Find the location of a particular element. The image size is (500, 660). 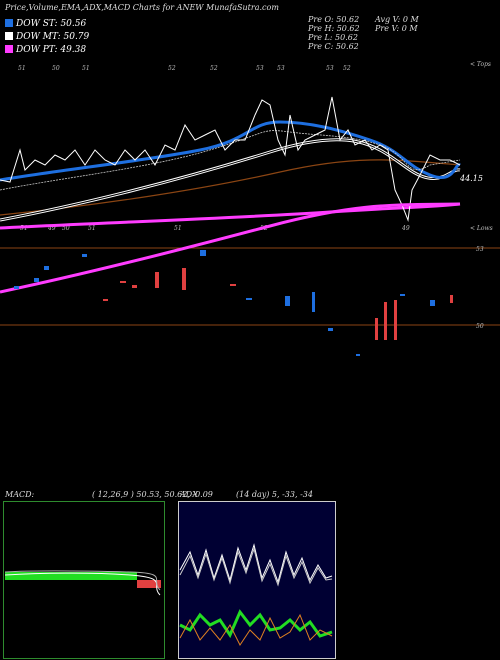

info: Avg V: 0 M is located at coordinates (396, 19).